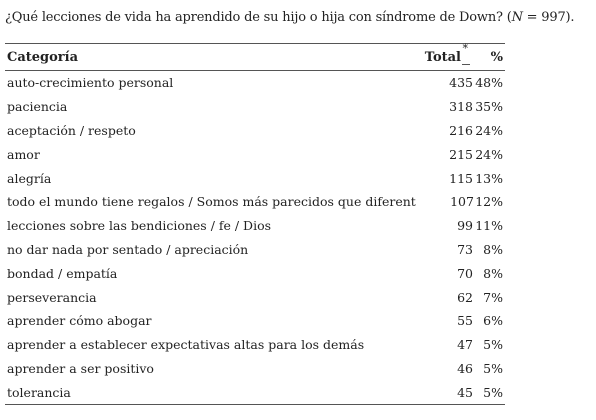  Describe the element at coordinates (489, 83) in the screenshot. I see `cell-percent: 48%` at that location.